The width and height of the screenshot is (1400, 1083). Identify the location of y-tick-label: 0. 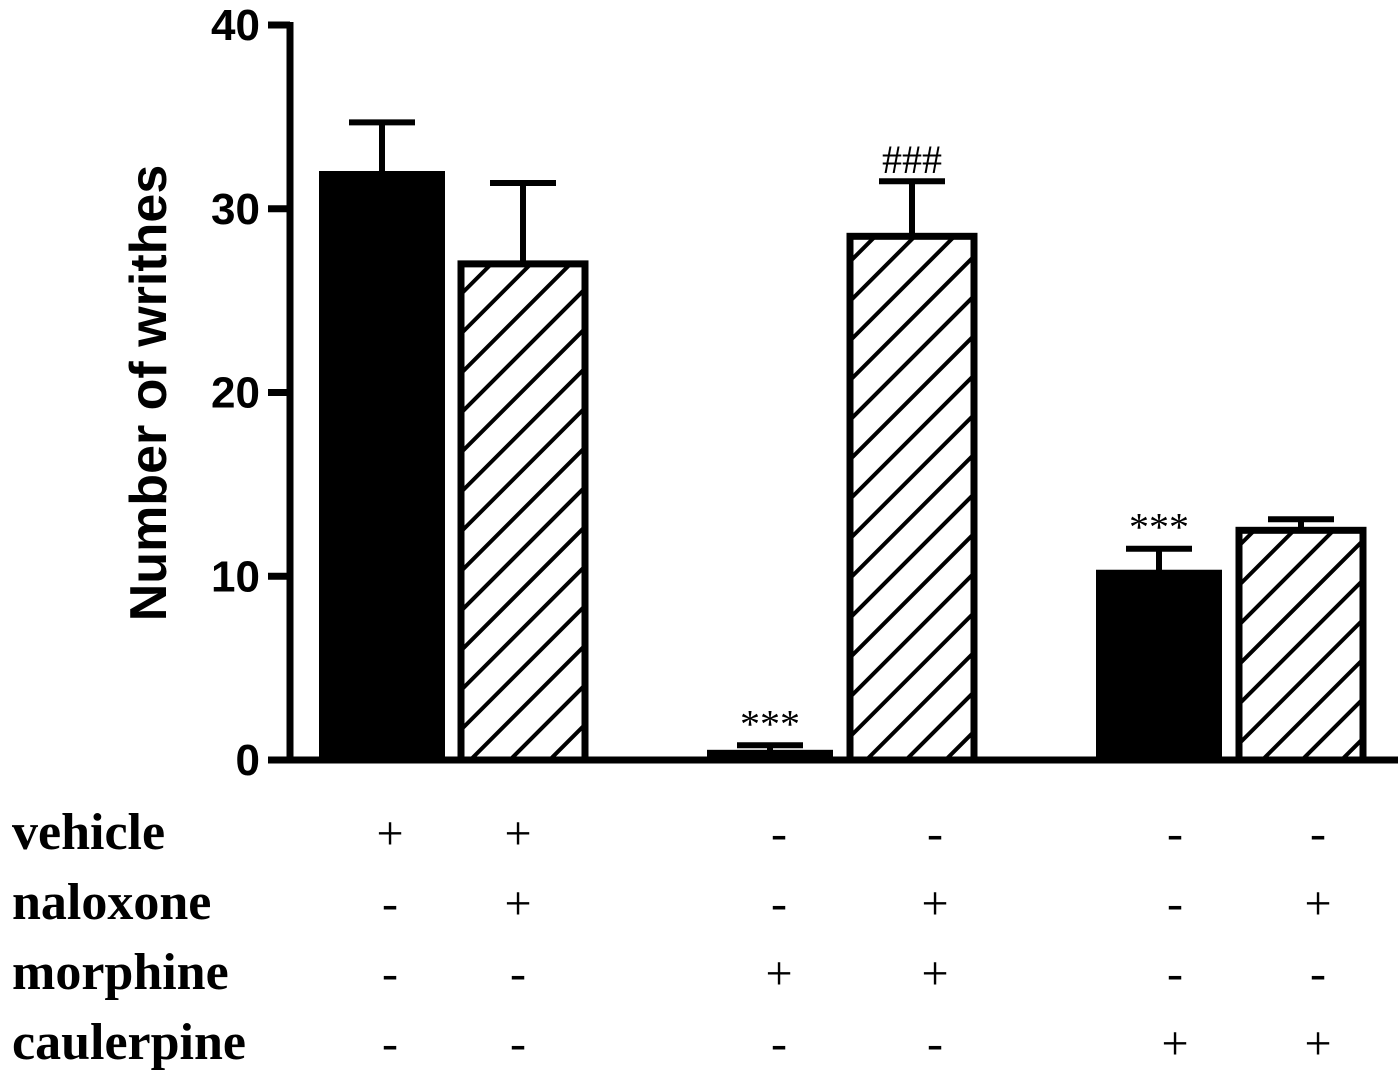
(248, 760).